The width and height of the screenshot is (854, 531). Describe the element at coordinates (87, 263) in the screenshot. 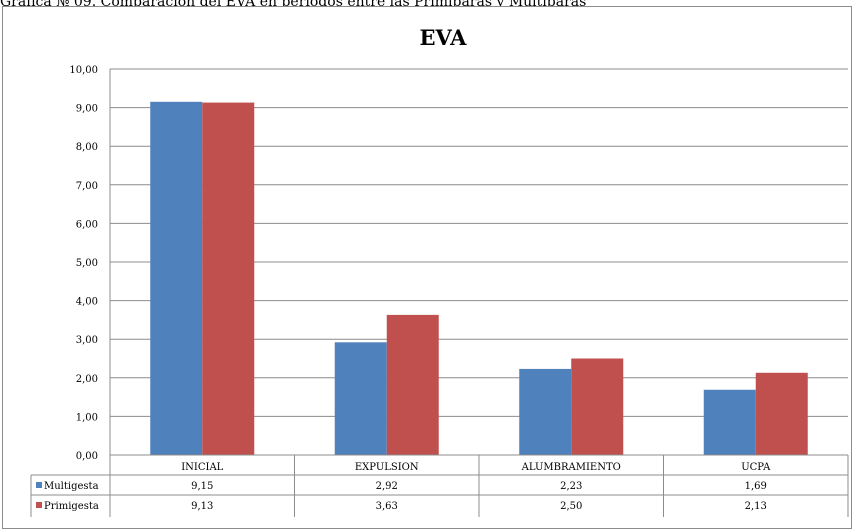

I see `y-tick-label: 5,00` at that location.